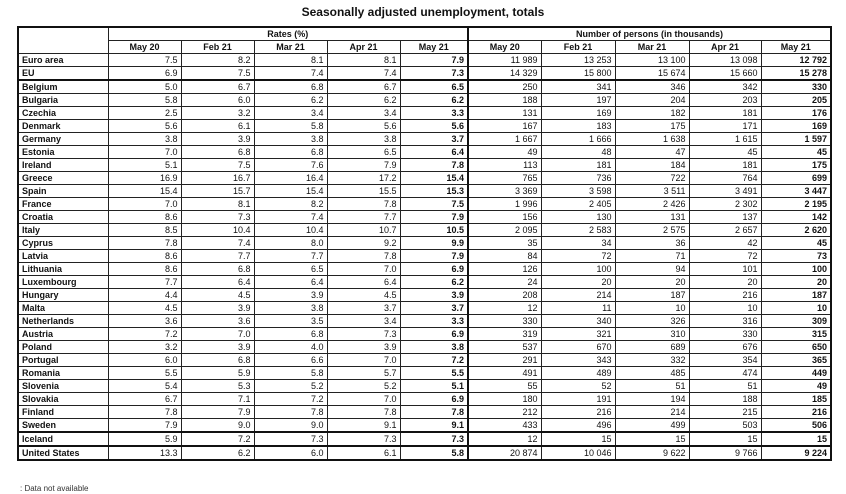 Image resolution: width=846 pixels, height=494 pixels. I want to click on persons-cell: 9 622, so click(652, 453).